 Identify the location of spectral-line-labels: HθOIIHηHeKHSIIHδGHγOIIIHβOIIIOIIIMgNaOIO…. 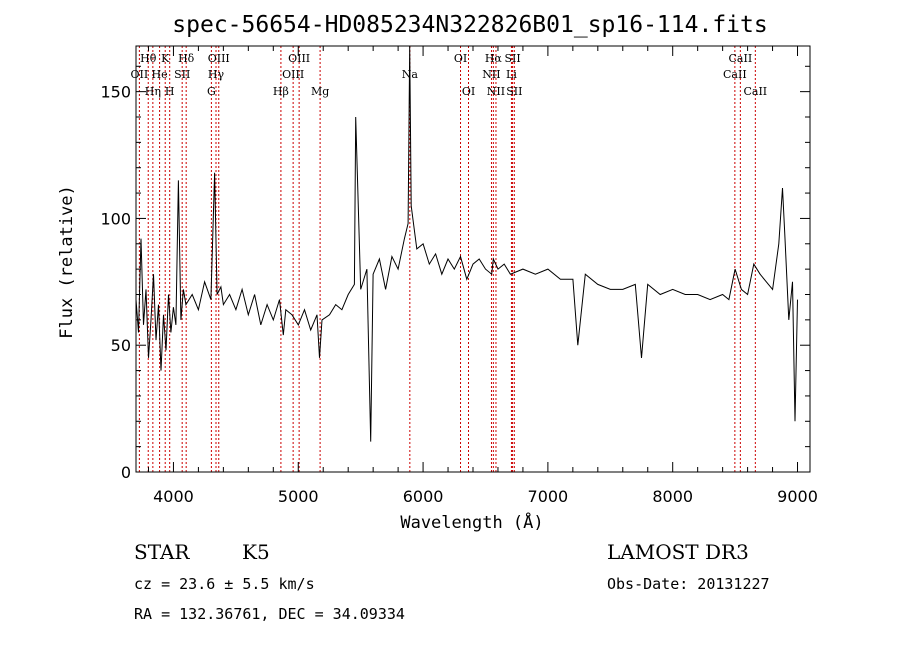
(449, 75).